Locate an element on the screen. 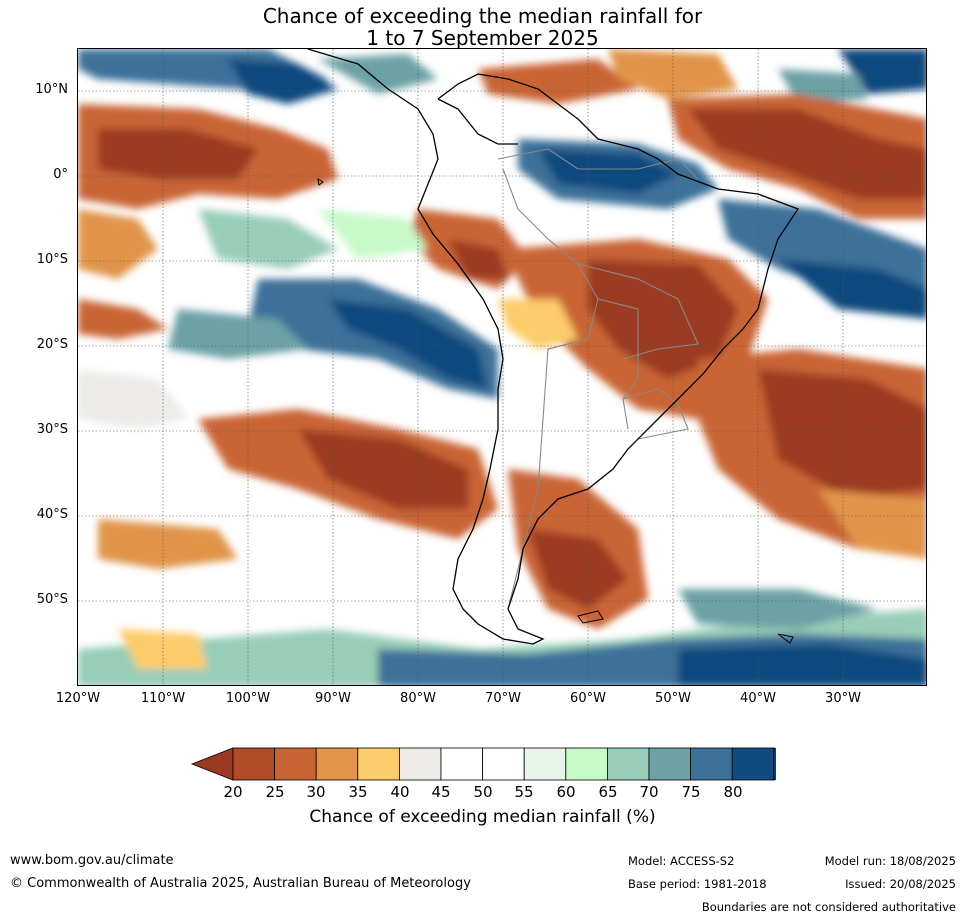 The width and height of the screenshot is (965, 919). colorbar-tick-40: 40 is located at coordinates (400, 792).